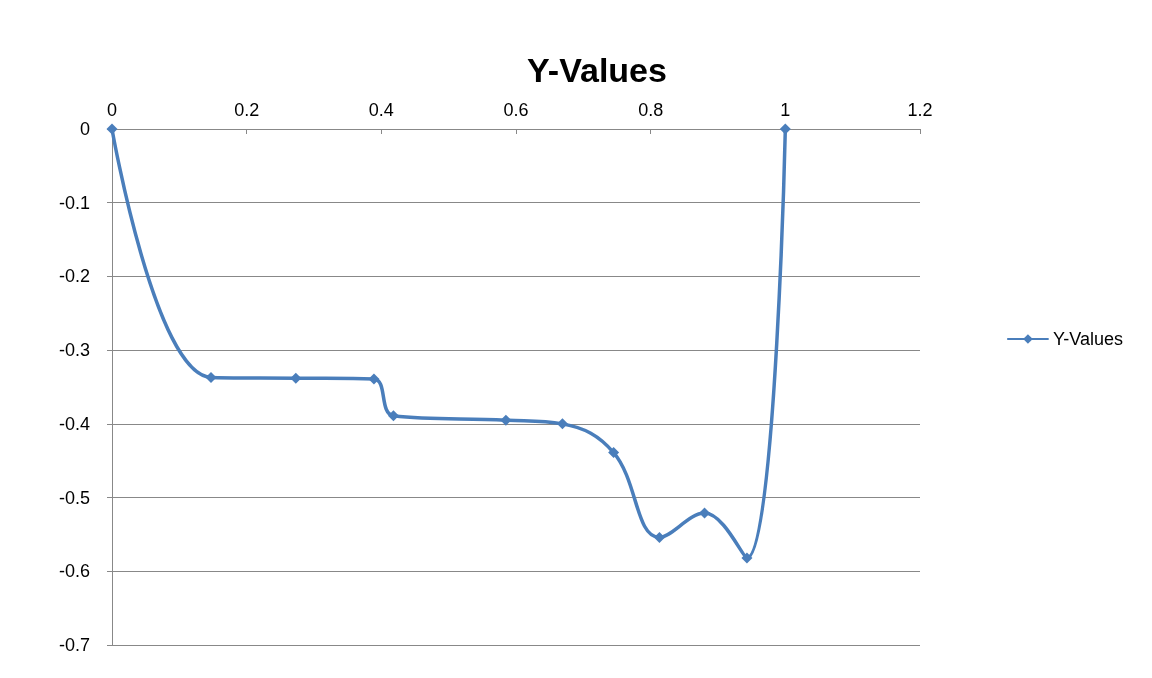 Image resolution: width=1152 pixels, height=678 pixels. Describe the element at coordinates (597, 70) in the screenshot. I see `chart-title: Y-Values` at that location.